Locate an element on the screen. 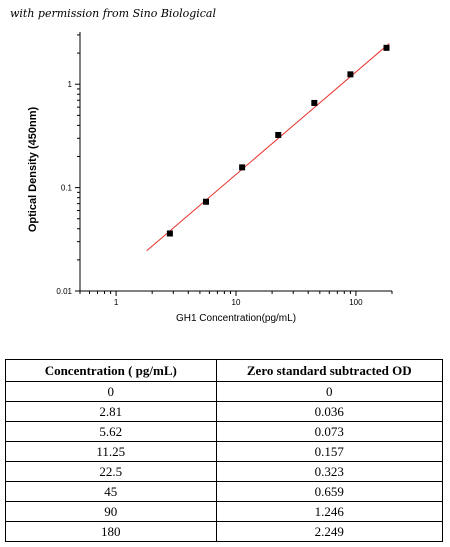 This screenshot has height=547, width=450. table-row: 22.5 0.323 is located at coordinates (224, 471).